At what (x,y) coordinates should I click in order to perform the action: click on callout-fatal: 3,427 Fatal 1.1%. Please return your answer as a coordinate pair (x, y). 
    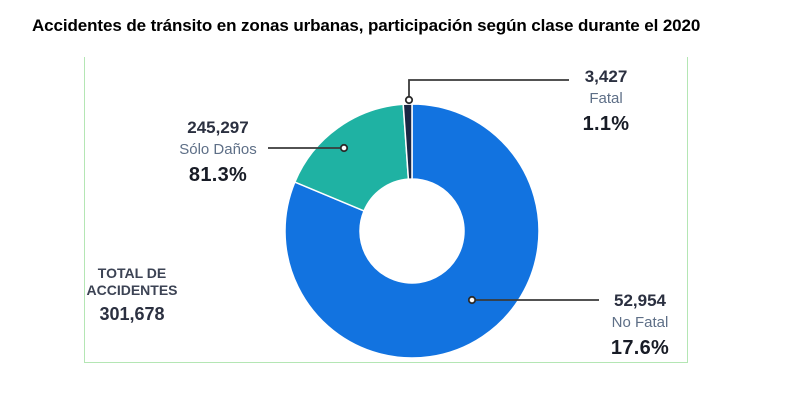
    Looking at the image, I should click on (606, 101).